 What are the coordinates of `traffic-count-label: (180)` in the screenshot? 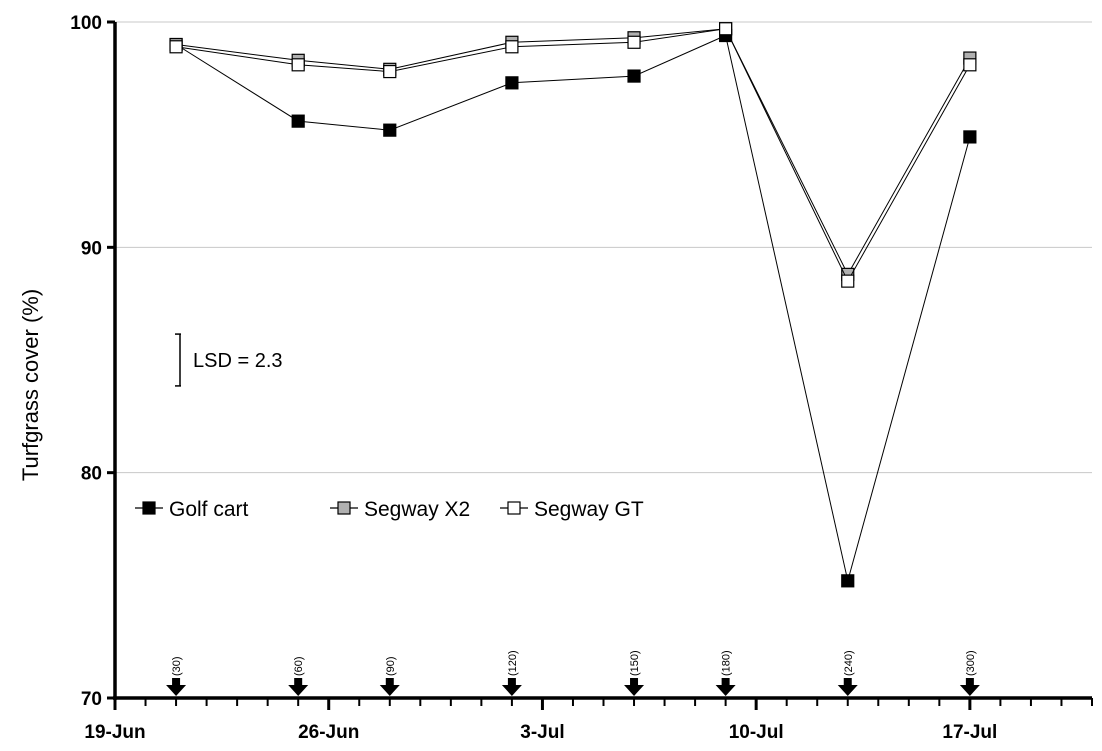 It's located at (727, 663).